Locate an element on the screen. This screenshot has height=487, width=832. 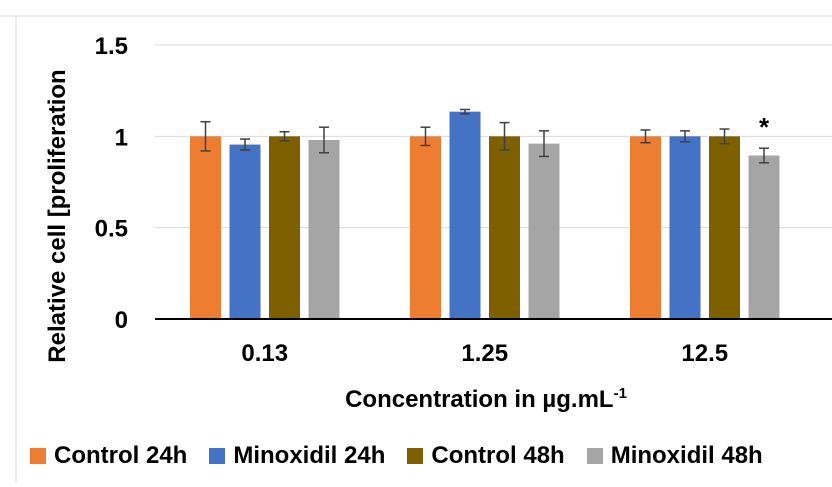
legend-label: Control 48h is located at coordinates (498, 455).